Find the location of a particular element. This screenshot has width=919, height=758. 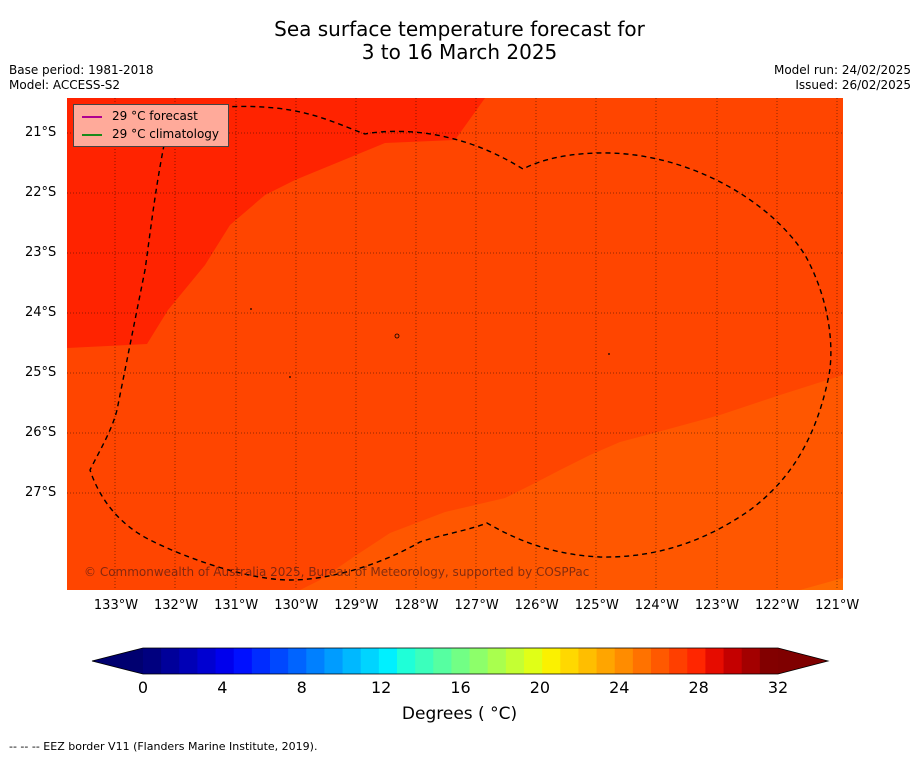

longitude-label: 128°W is located at coordinates (416, 605).